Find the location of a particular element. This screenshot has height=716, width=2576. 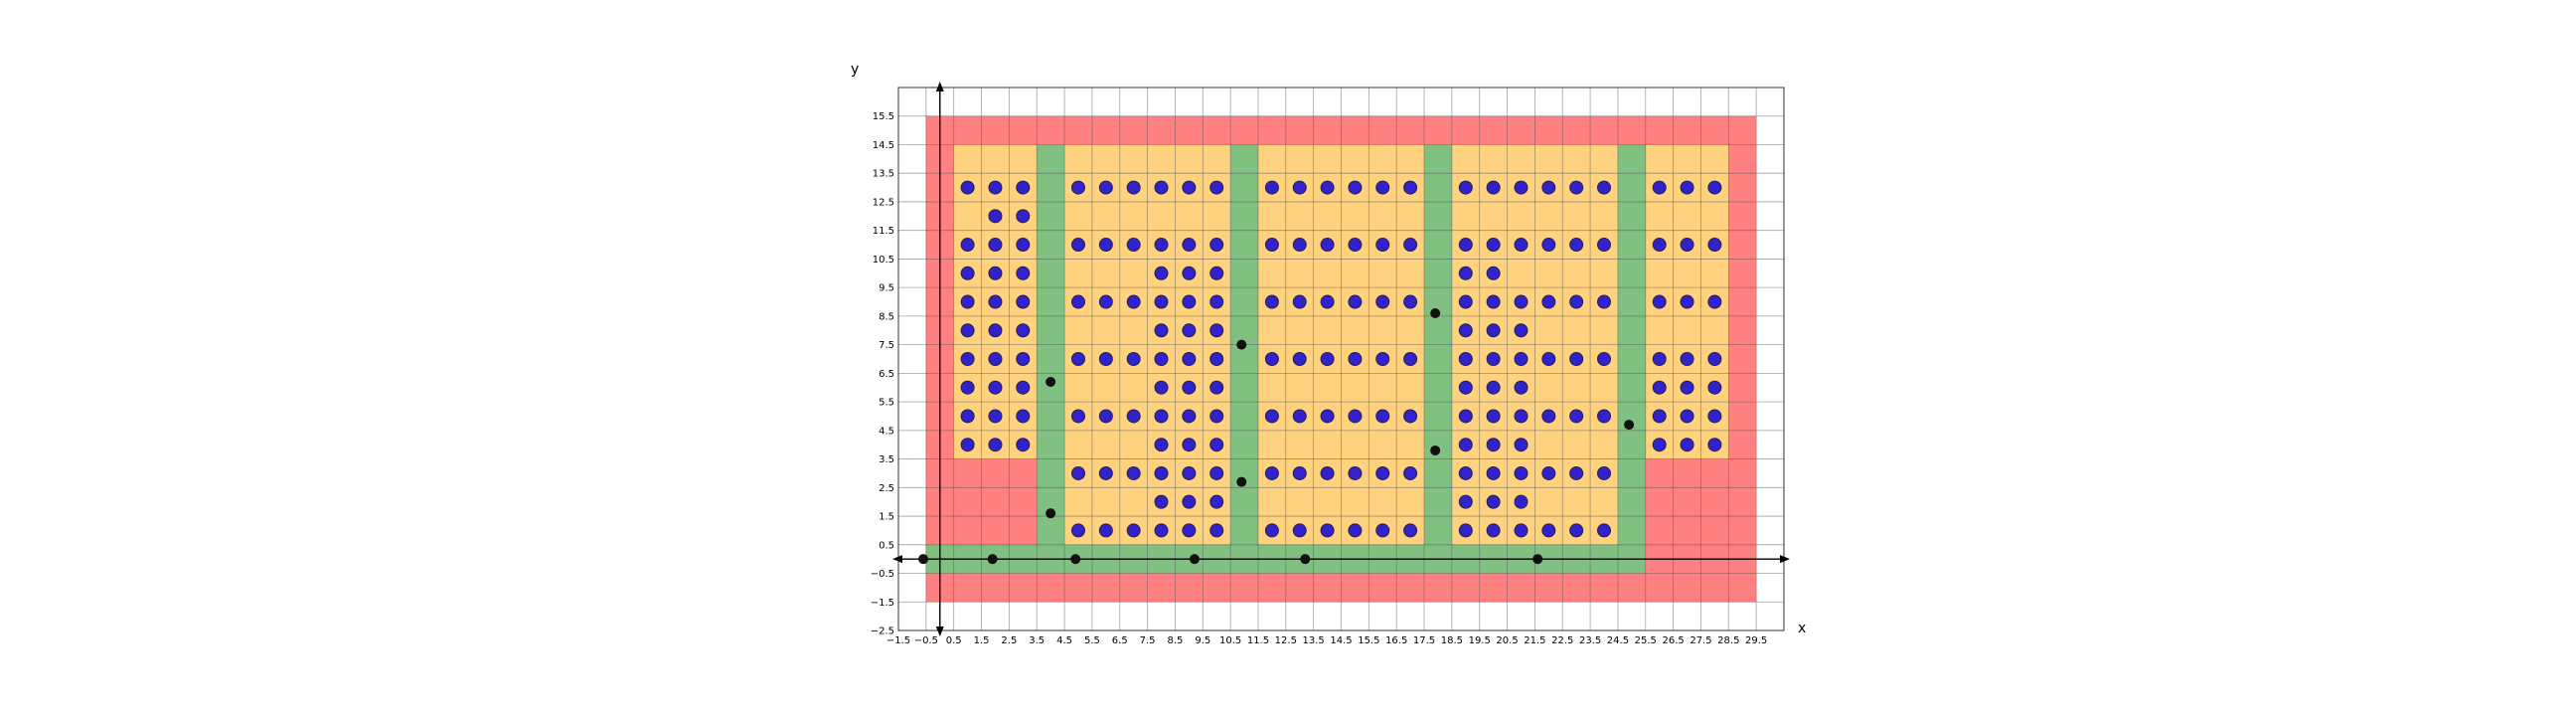

x-axis-arrow-left is located at coordinates (897, 559).